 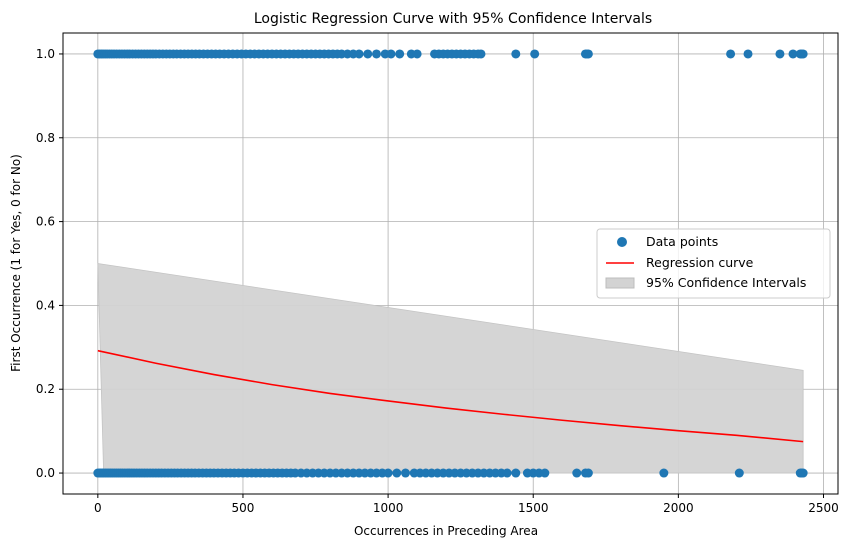 What do you see at coordinates (98, 508) in the screenshot?
I see `x-tick-label: 0` at bounding box center [98, 508].